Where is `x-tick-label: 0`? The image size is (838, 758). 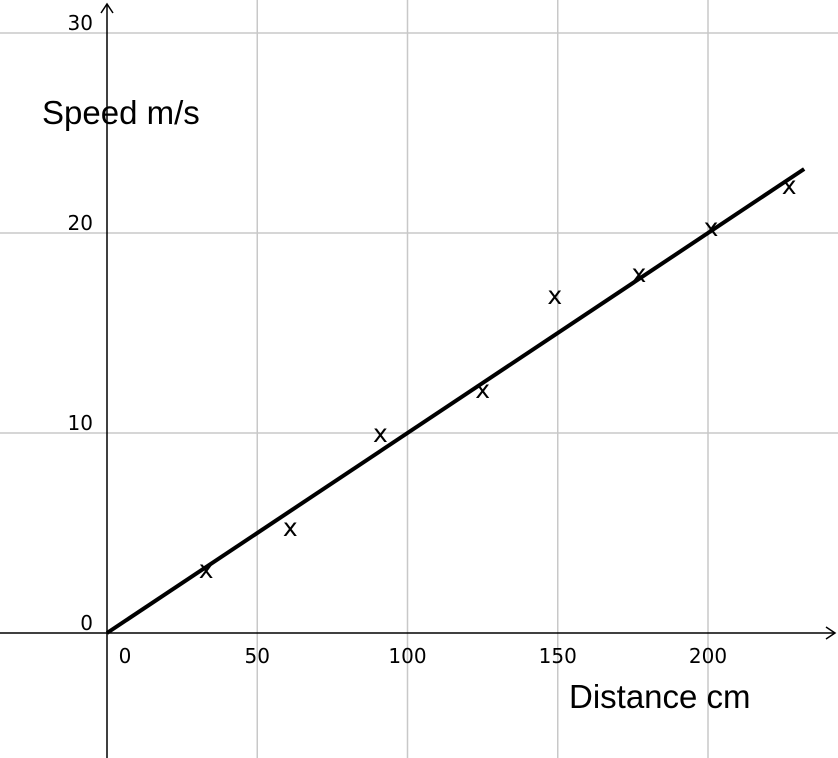 x-tick-label: 0 is located at coordinates (125, 656).